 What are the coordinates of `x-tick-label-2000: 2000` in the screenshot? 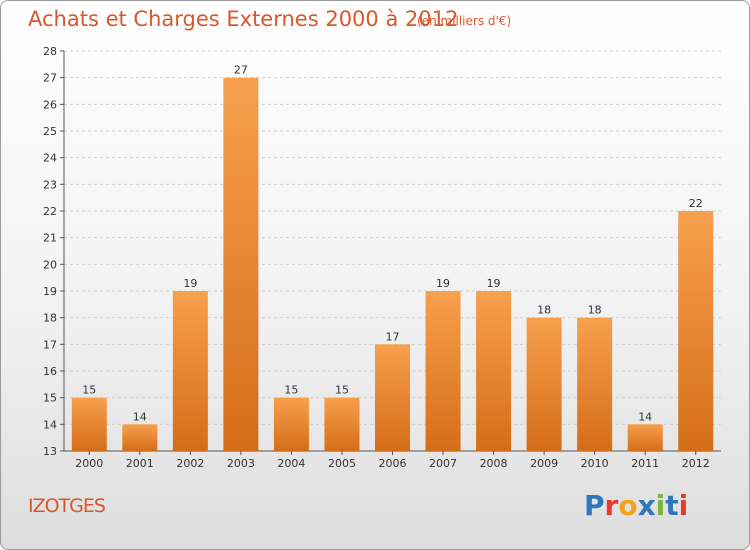 It's located at (89, 463).